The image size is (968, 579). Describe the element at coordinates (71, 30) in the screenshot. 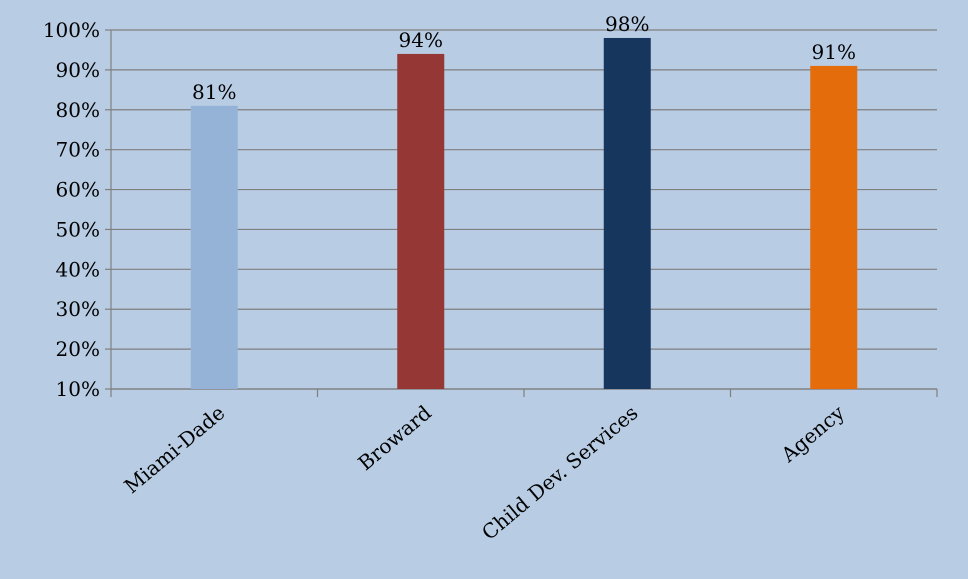

I see `y-tick-label: 100%` at that location.